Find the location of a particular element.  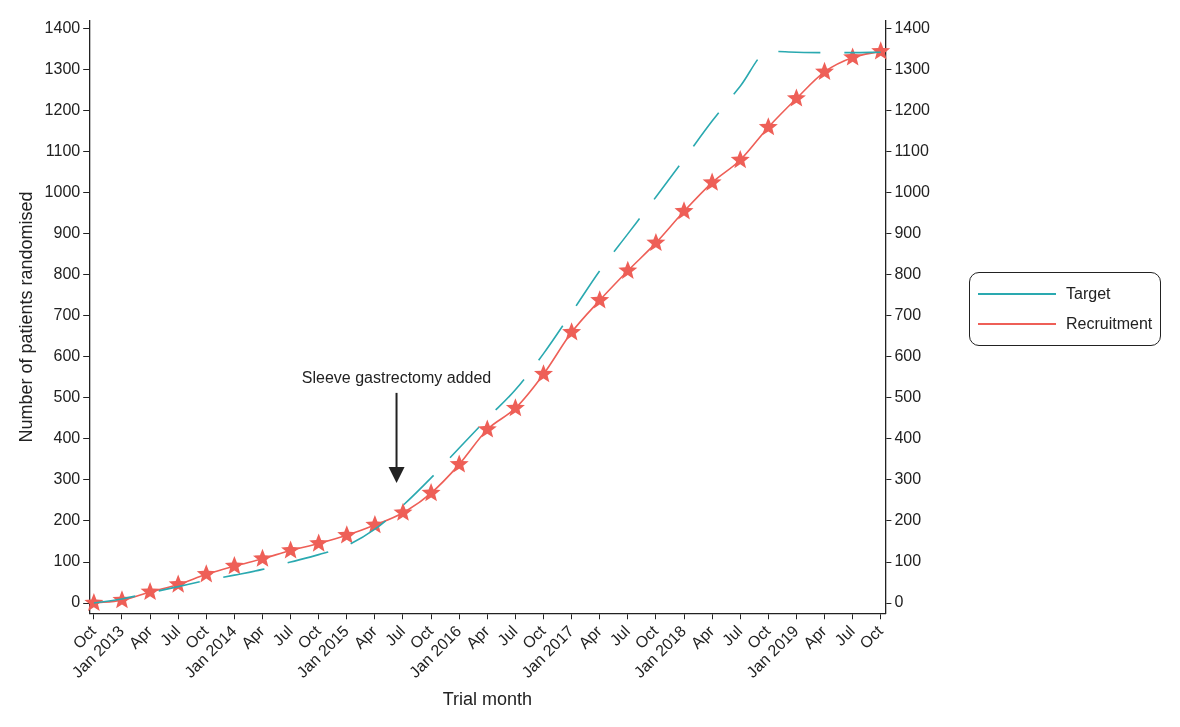

y-tick-label: 500 is located at coordinates (67, 397).